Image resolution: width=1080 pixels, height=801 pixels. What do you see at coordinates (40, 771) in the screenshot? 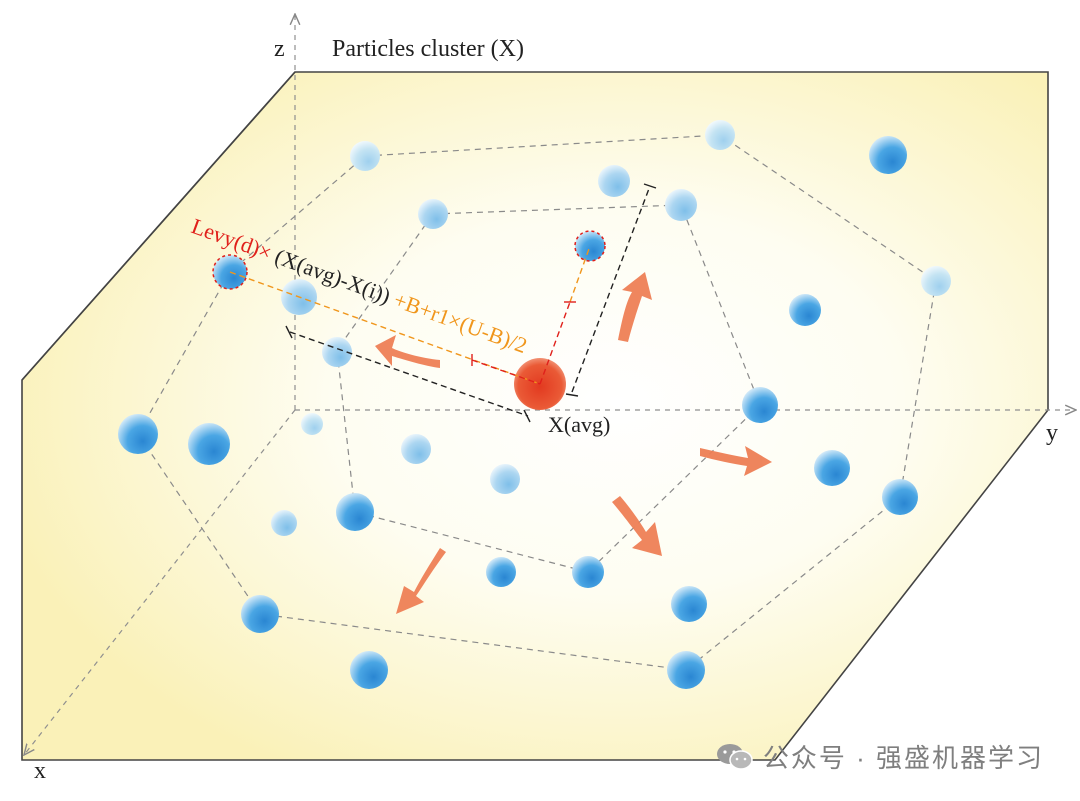
I see `x-axis-label: x` at bounding box center [40, 771].